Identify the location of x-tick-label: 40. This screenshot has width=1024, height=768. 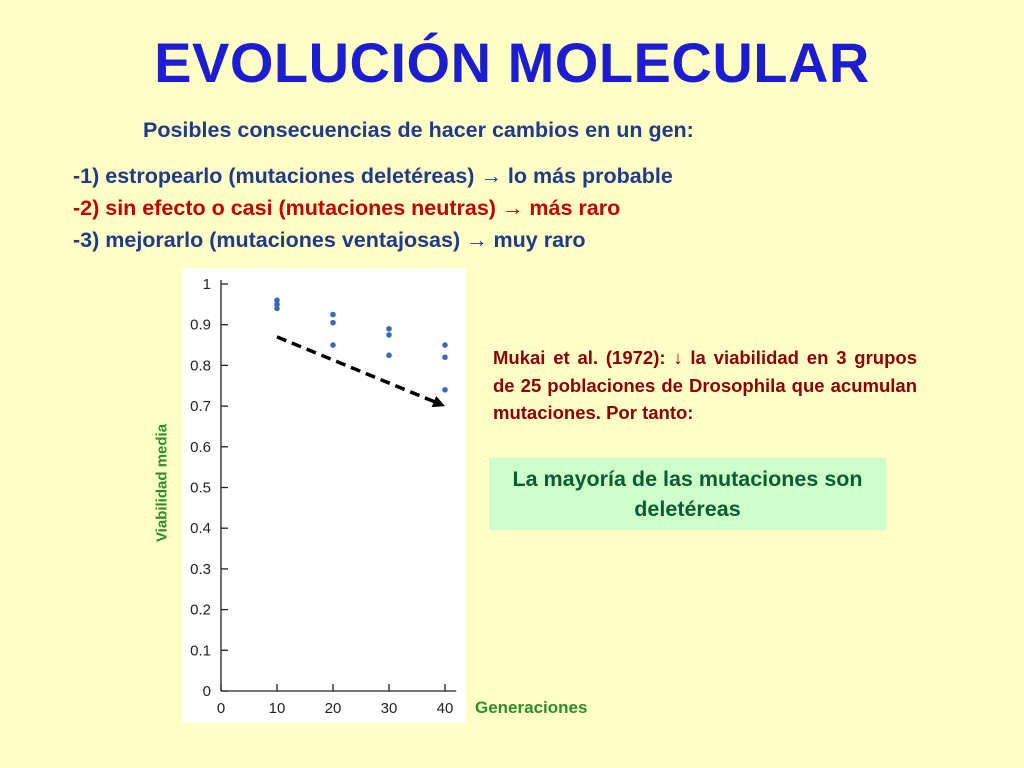
(445, 708).